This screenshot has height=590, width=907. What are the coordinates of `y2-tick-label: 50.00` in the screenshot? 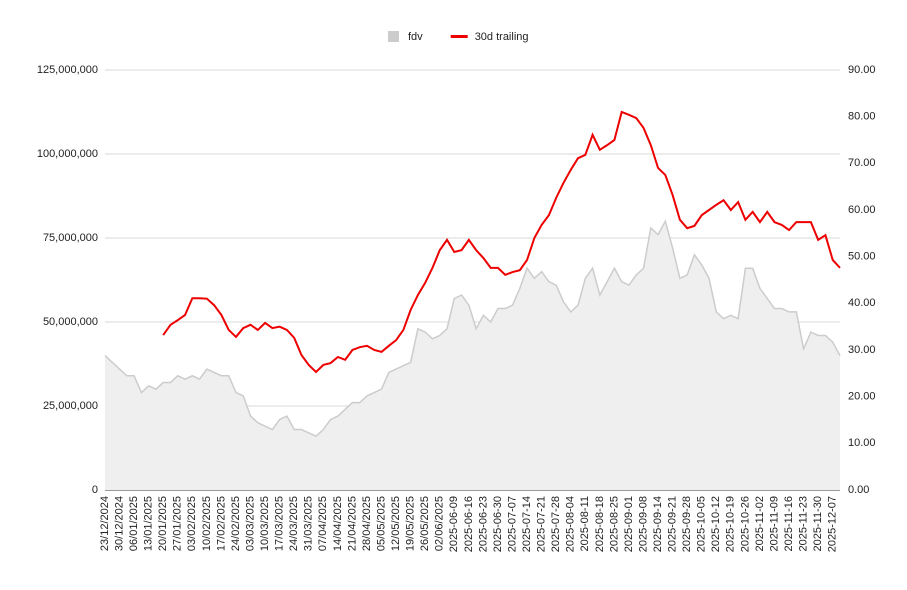 It's located at (862, 257).